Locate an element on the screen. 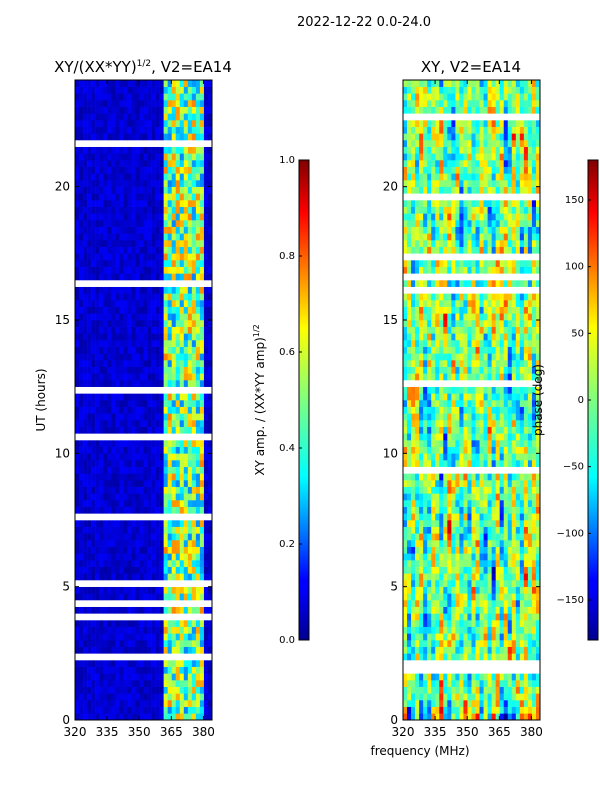  panel1-cb-tick-label: 0.6 is located at coordinates (287, 352).